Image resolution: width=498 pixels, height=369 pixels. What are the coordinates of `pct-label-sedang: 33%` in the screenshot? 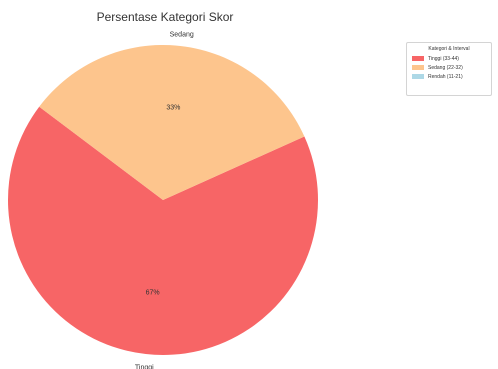 It's located at (173, 108).